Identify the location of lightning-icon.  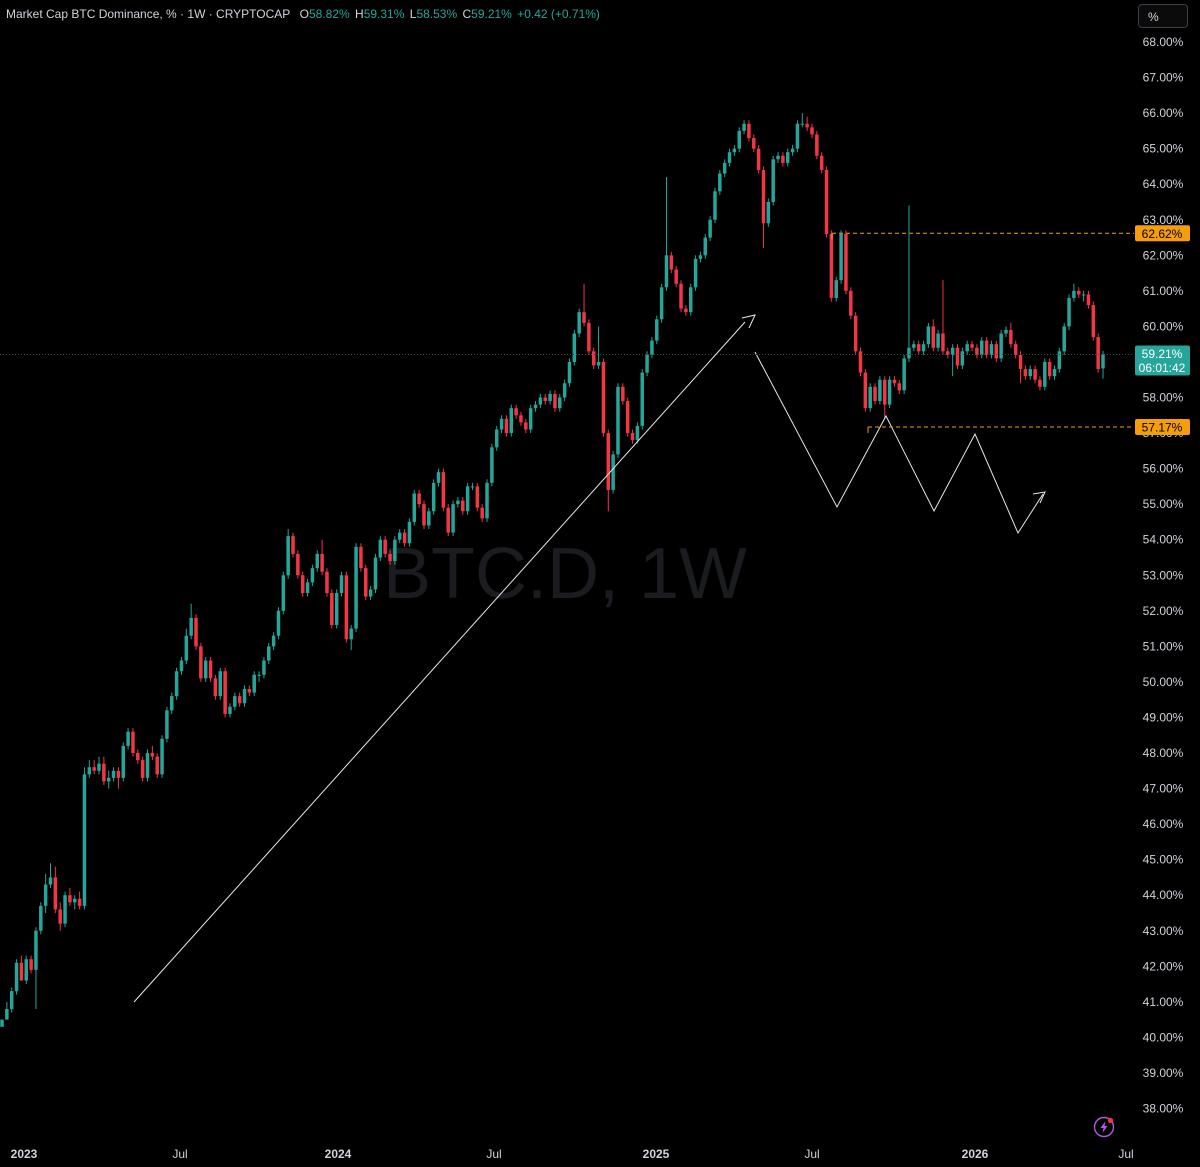
(1104, 1127).